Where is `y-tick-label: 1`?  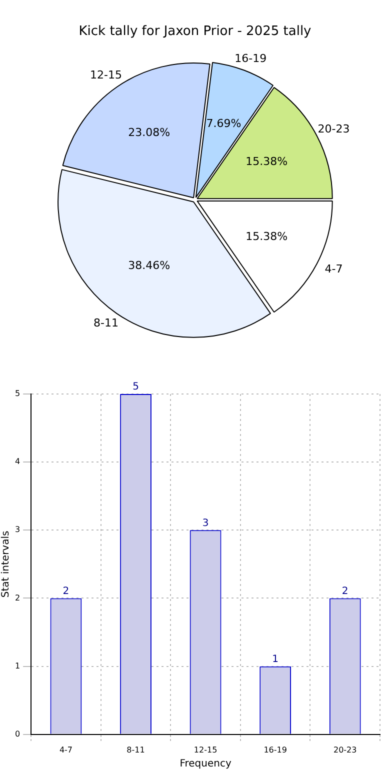 y-tick-label: 1 is located at coordinates (17, 665).